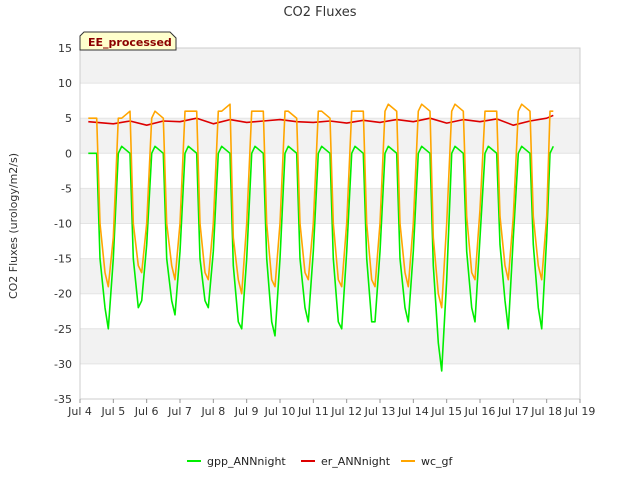 The width and height of the screenshot is (640, 480). I want to click on x-tick-label: Jul 8, so click(212, 411).